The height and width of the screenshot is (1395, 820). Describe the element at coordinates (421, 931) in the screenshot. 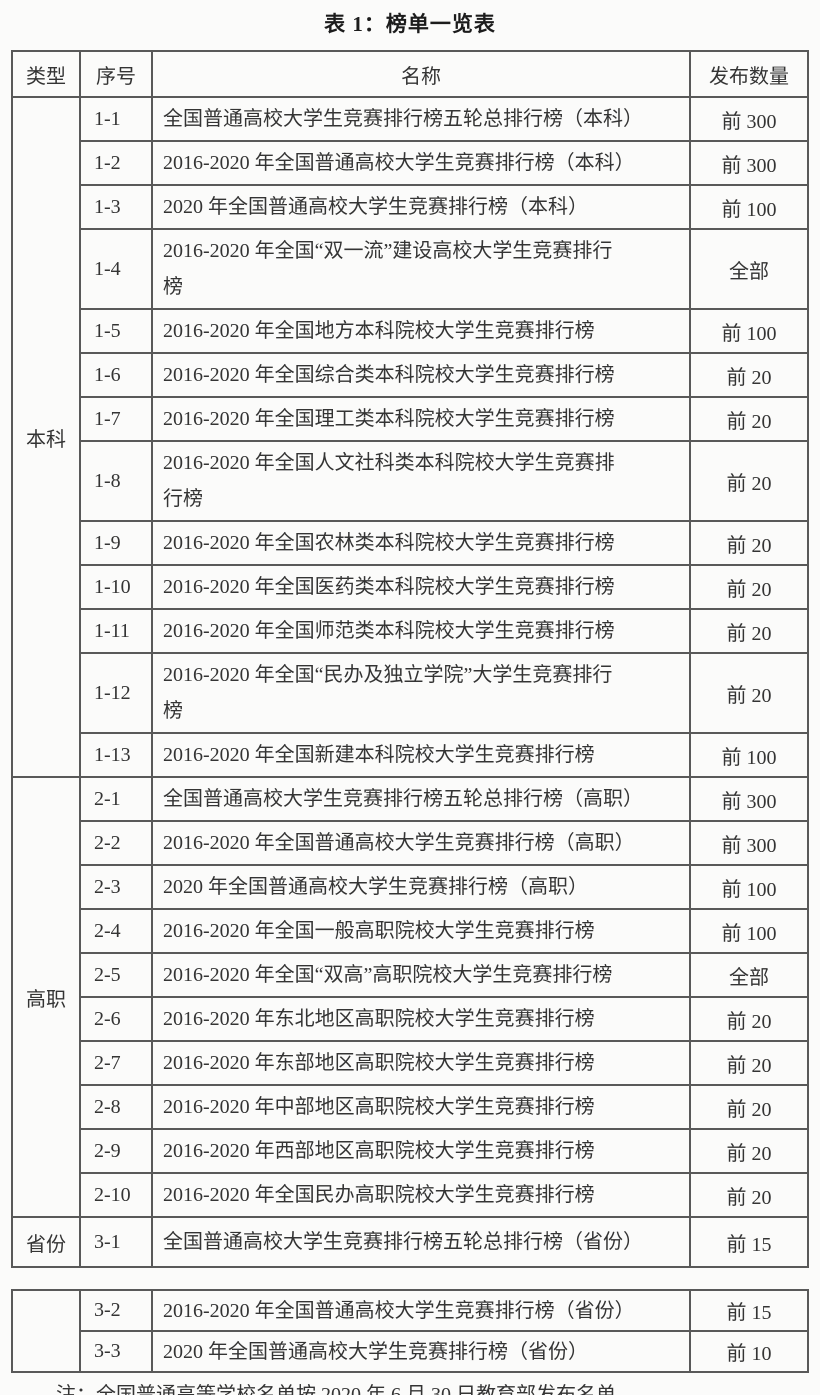

I see `list-name-cell: 2016-2020 年全国一般高职院校大学生竞赛排行榜` at that location.